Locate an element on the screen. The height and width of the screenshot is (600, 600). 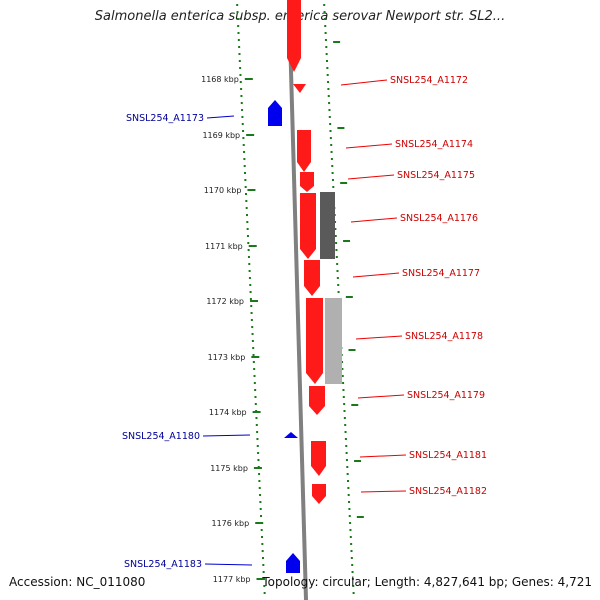
tick-label: 1174 kbp is located at coordinates (228, 412).